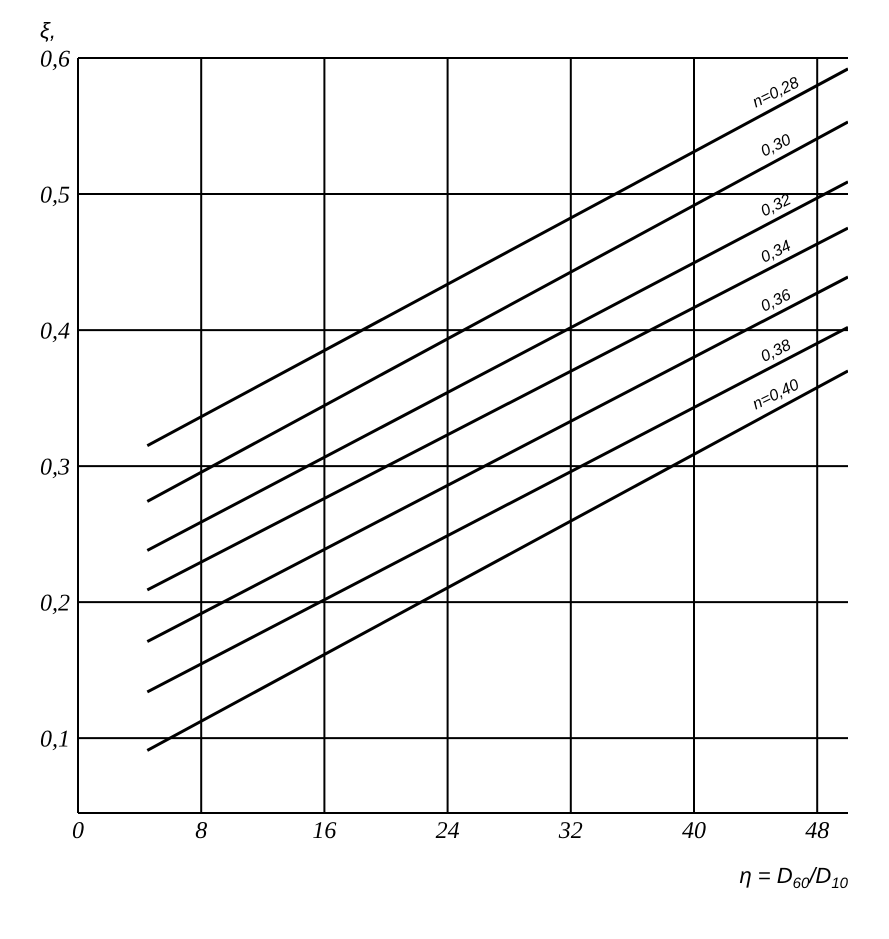 This screenshot has width=889, height=939. I want to click on x-axis-title: η = D$_{60}$/D$_{10}$, so click(794, 877).